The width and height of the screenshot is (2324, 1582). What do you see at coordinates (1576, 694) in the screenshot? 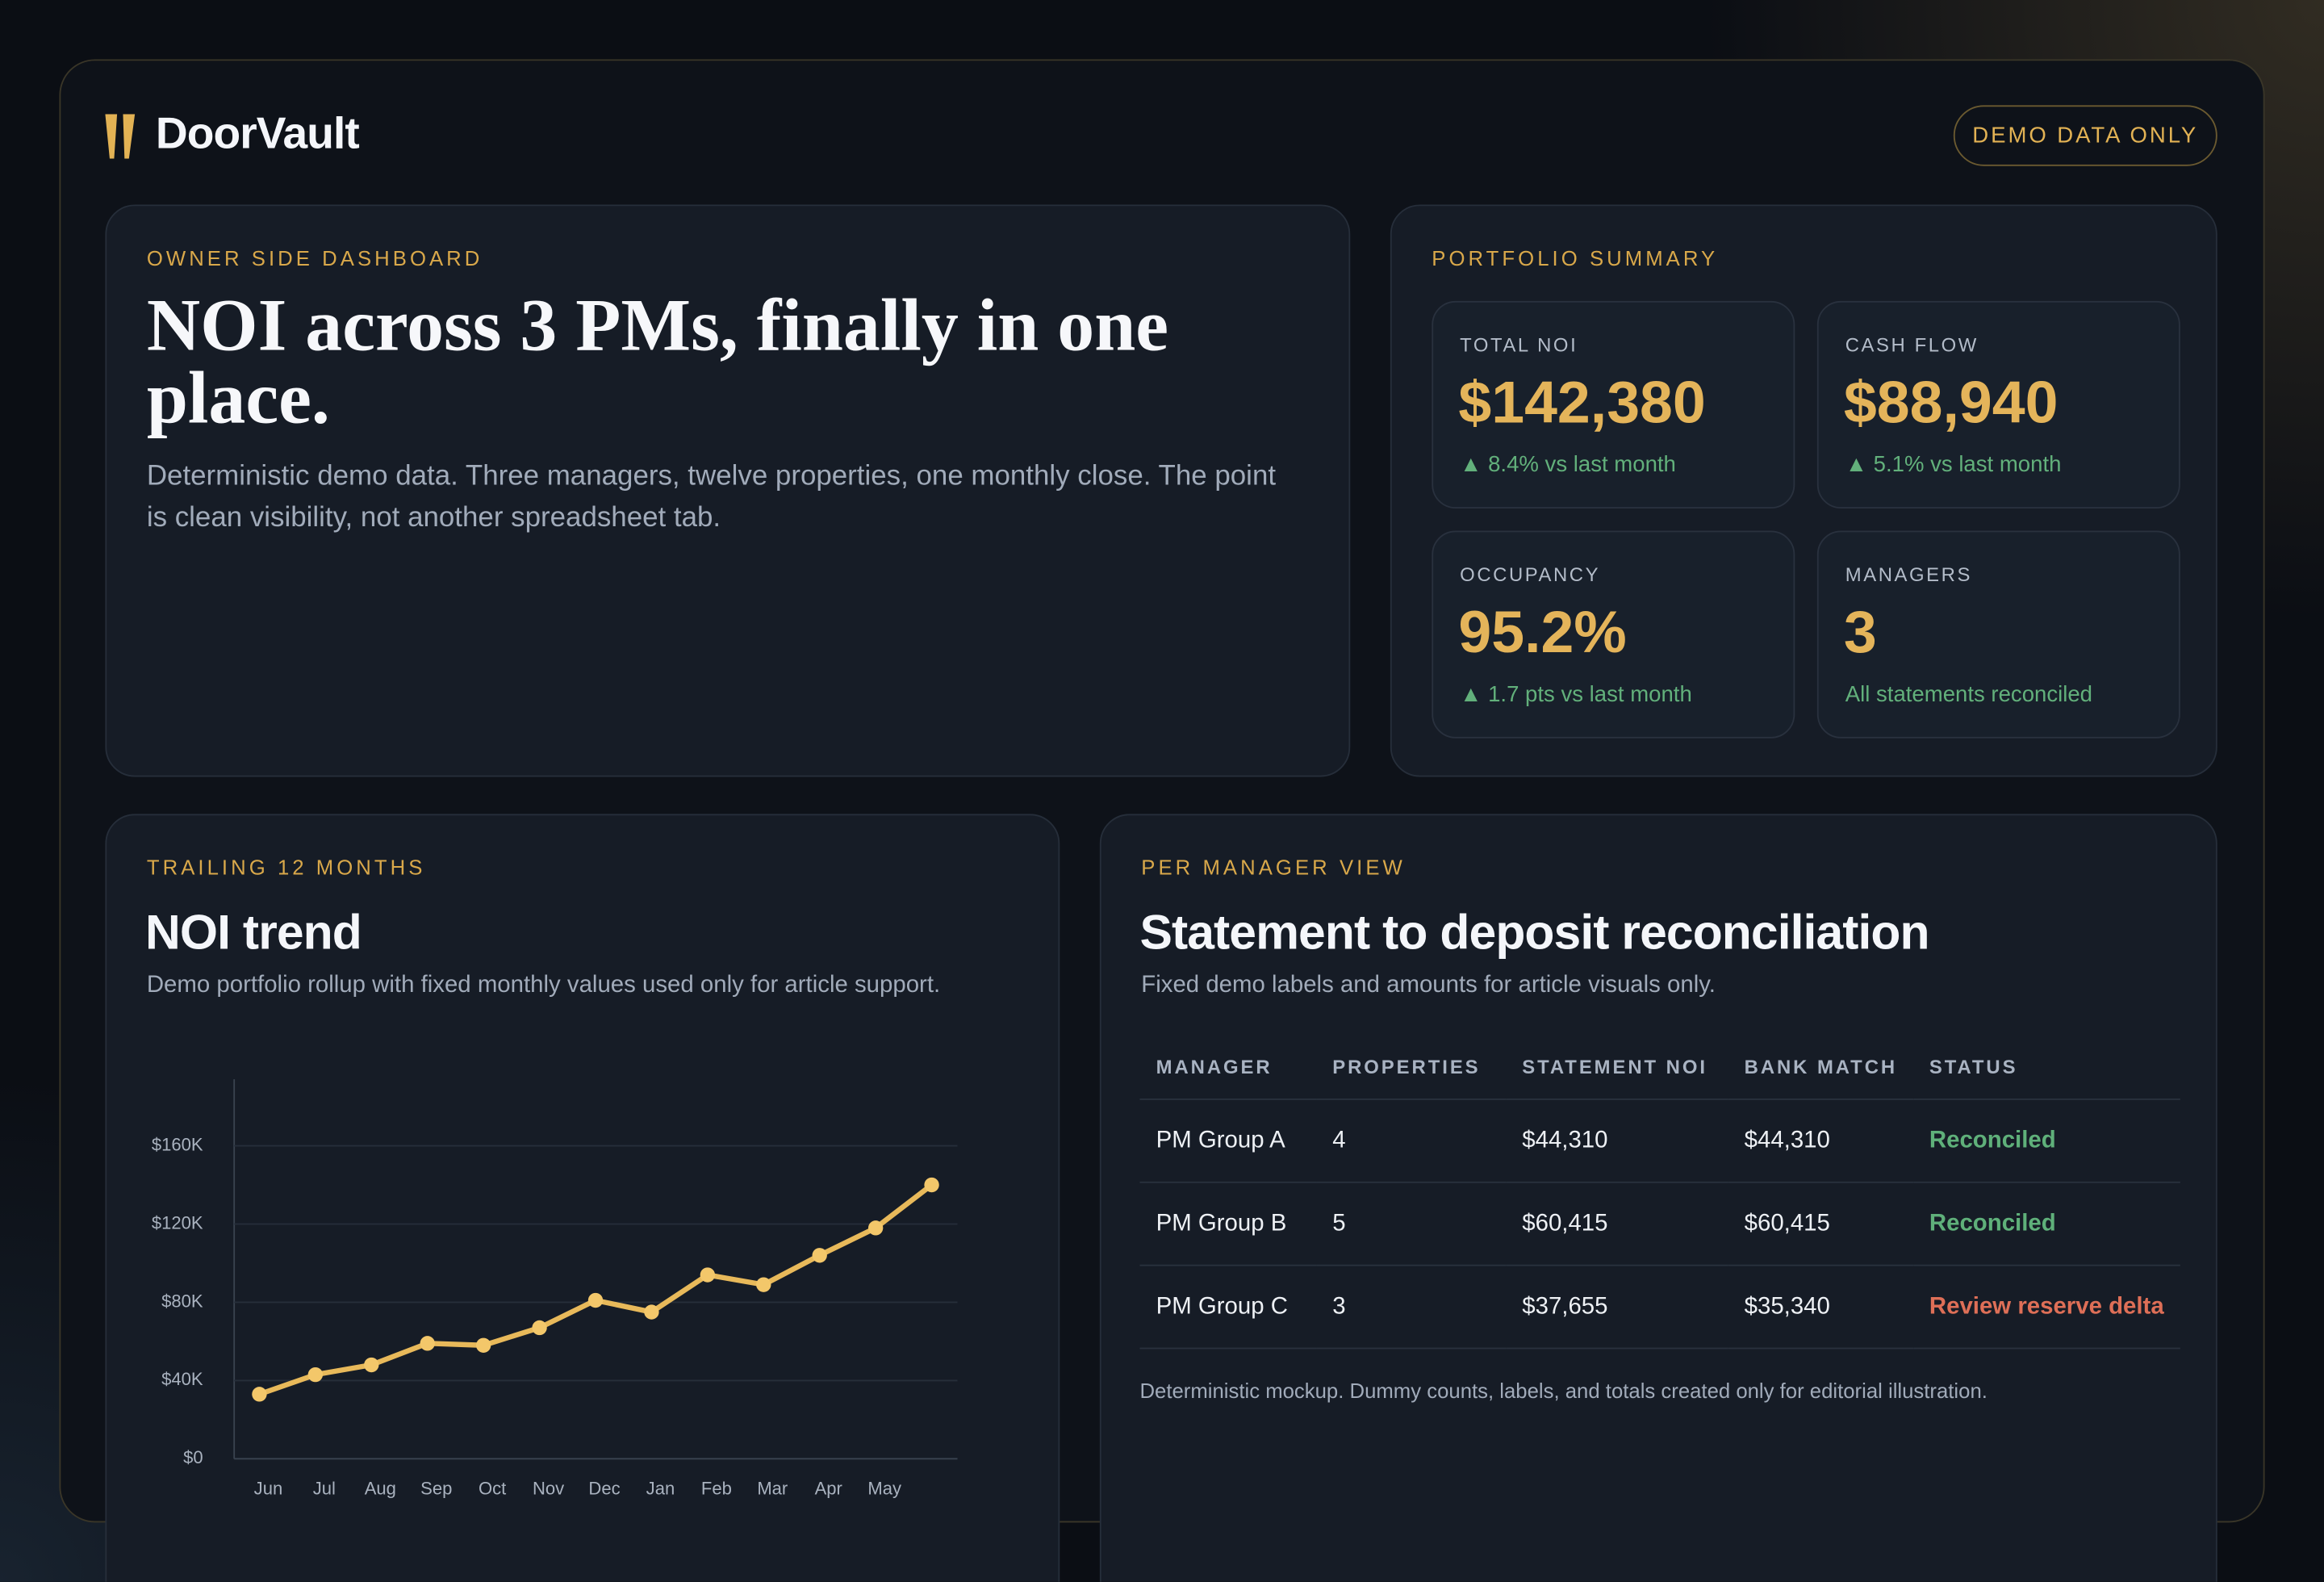
I see `metric-note: ▲ 1.7 pts vs last month` at bounding box center [1576, 694].